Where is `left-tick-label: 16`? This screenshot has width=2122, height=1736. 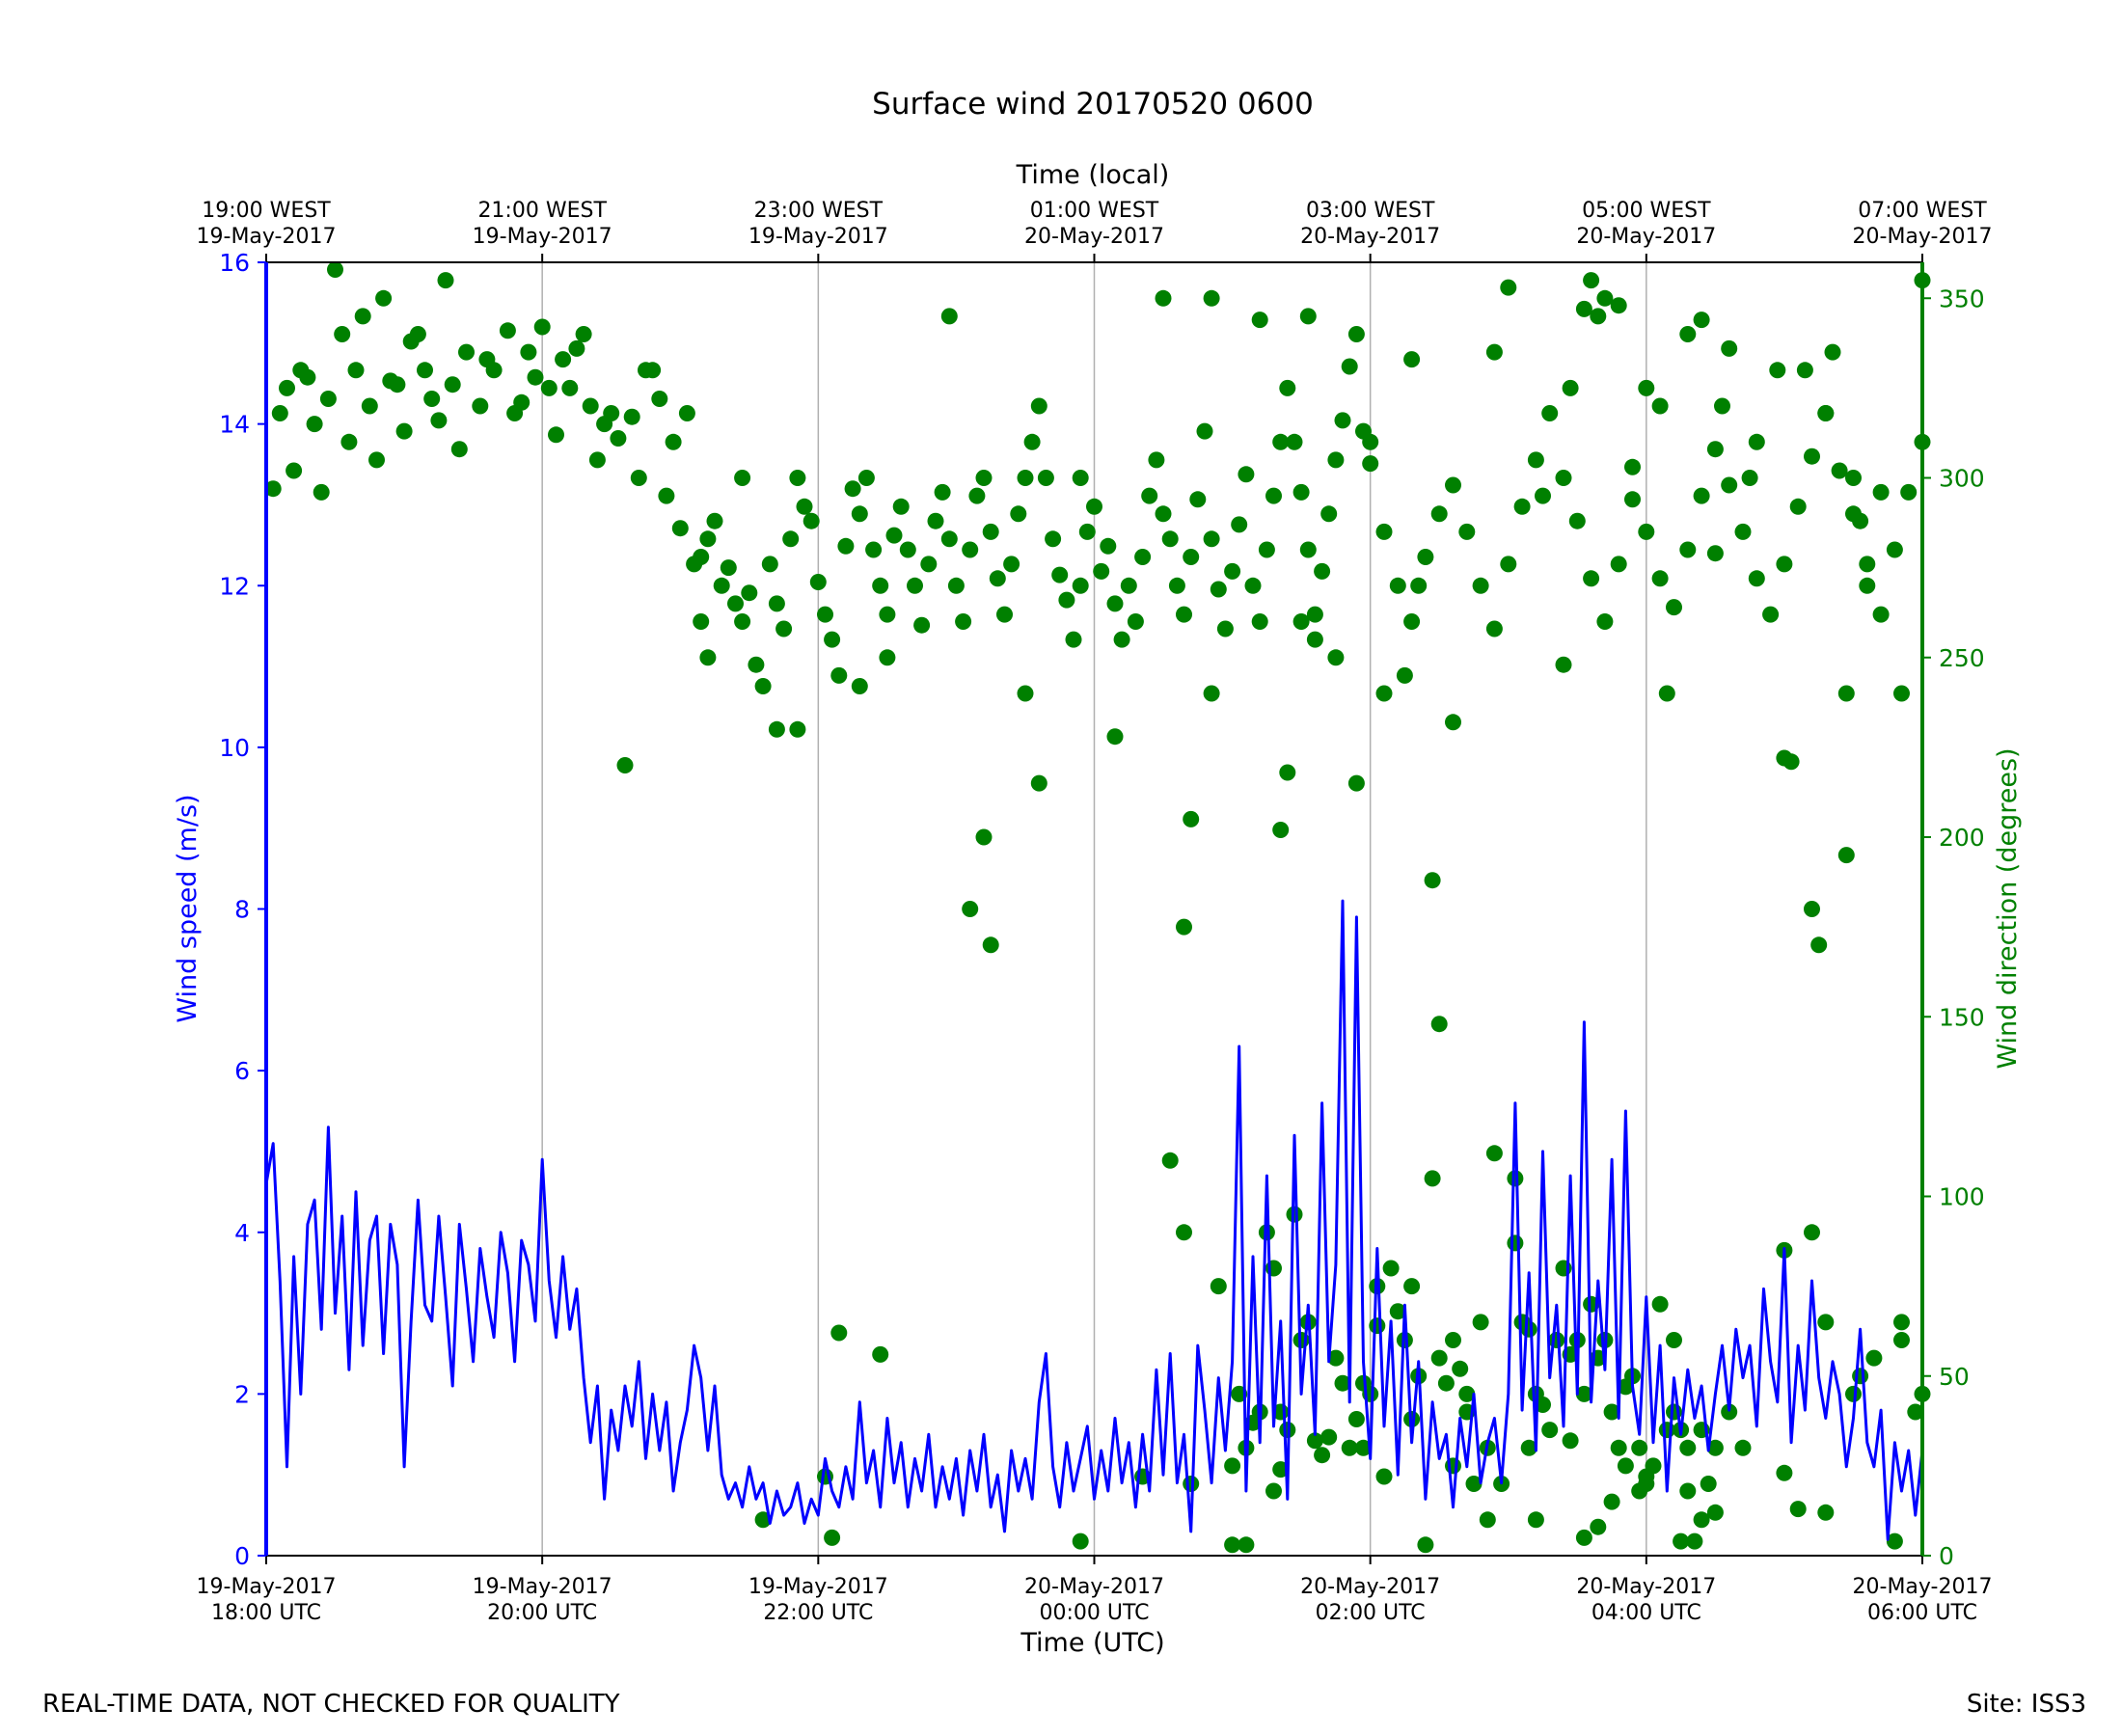
left-tick-label: 16 is located at coordinates (235, 263).